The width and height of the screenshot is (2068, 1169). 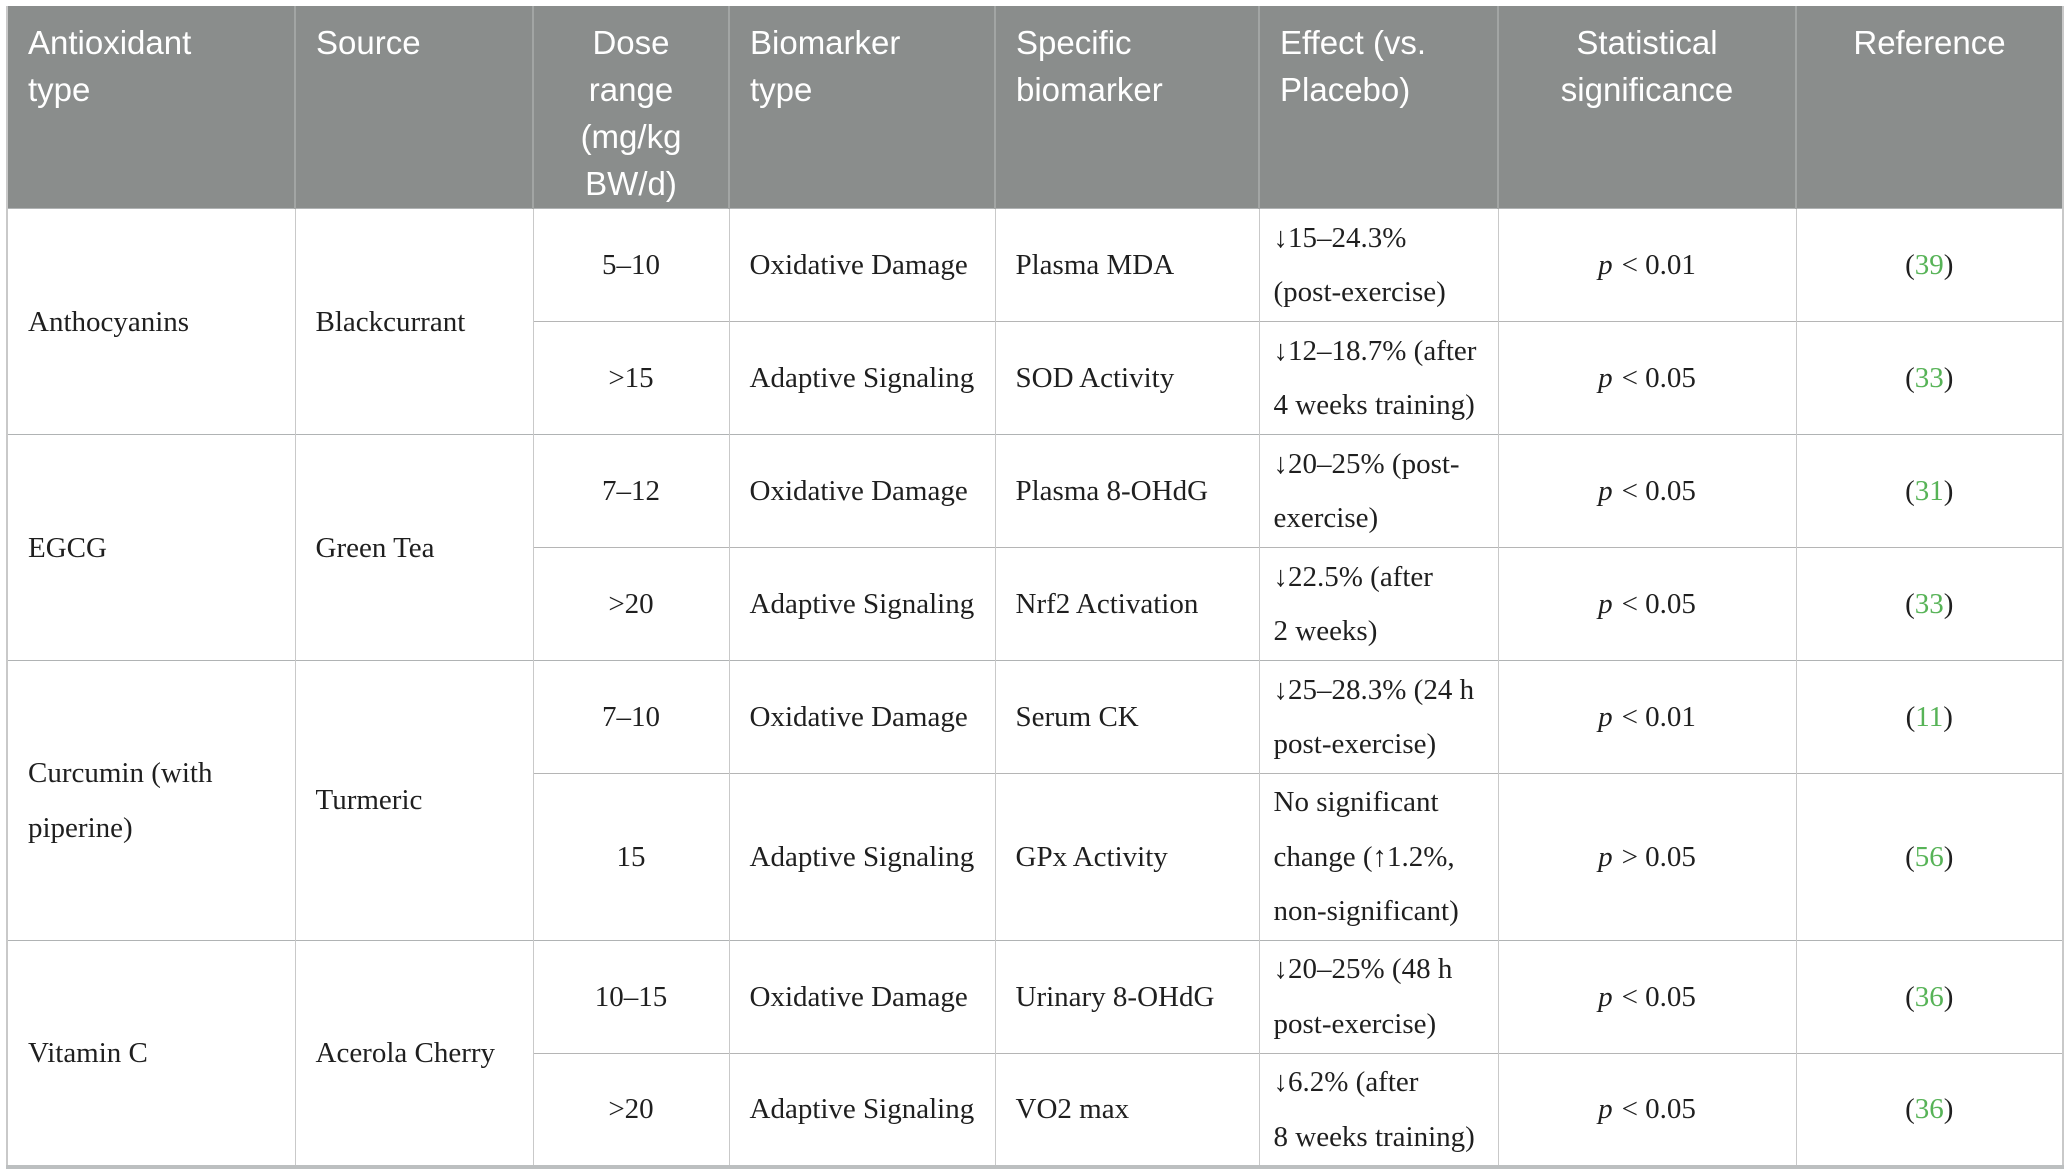 What do you see at coordinates (630, 996) in the screenshot?
I see `cell-dose-range: 10–15` at bounding box center [630, 996].